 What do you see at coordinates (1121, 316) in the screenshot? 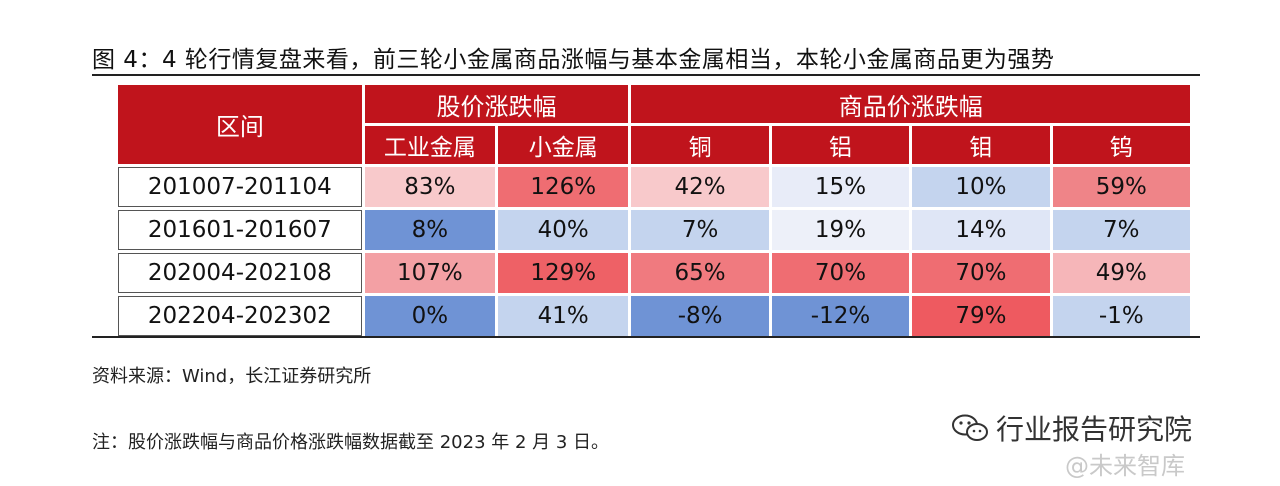
I see `cell-tungsten: -1%` at bounding box center [1121, 316].